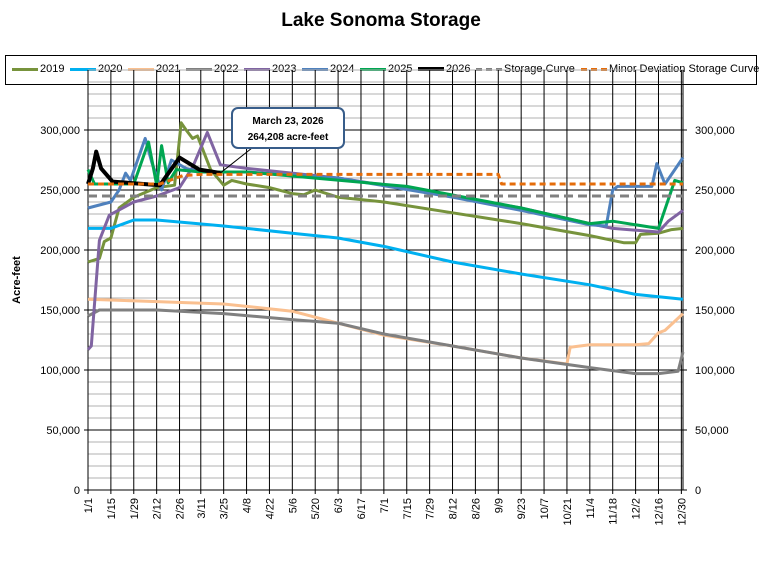 This screenshot has width=762, height=576. What do you see at coordinates (715, 371) in the screenshot?
I see `y-tick-label-right: 100,000` at bounding box center [715, 371].